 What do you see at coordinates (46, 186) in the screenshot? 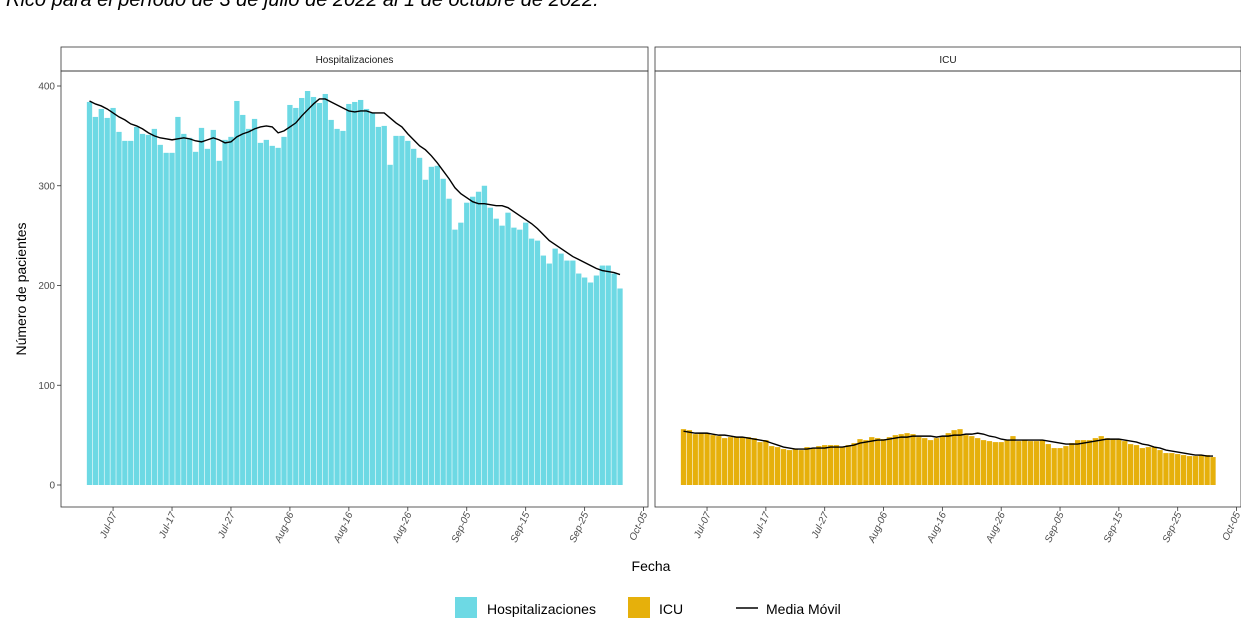
I see `y-tick-label: 300` at bounding box center [46, 186].